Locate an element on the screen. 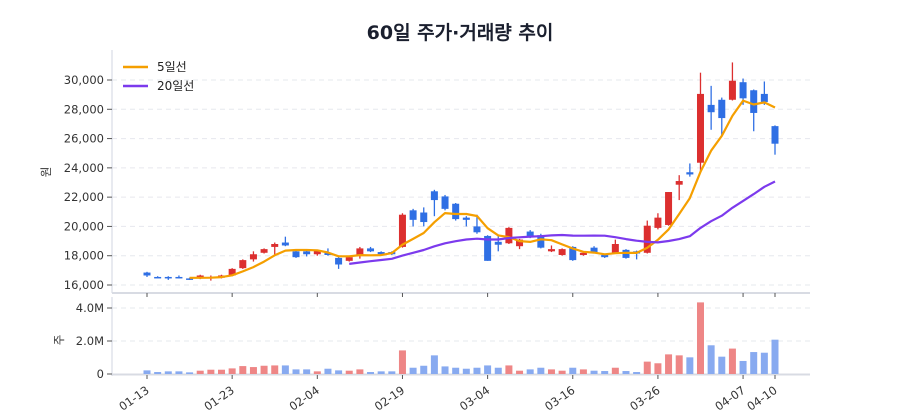 The width and height of the screenshot is (900, 420). x-tick-label: 02-04 is located at coordinates (304, 398).